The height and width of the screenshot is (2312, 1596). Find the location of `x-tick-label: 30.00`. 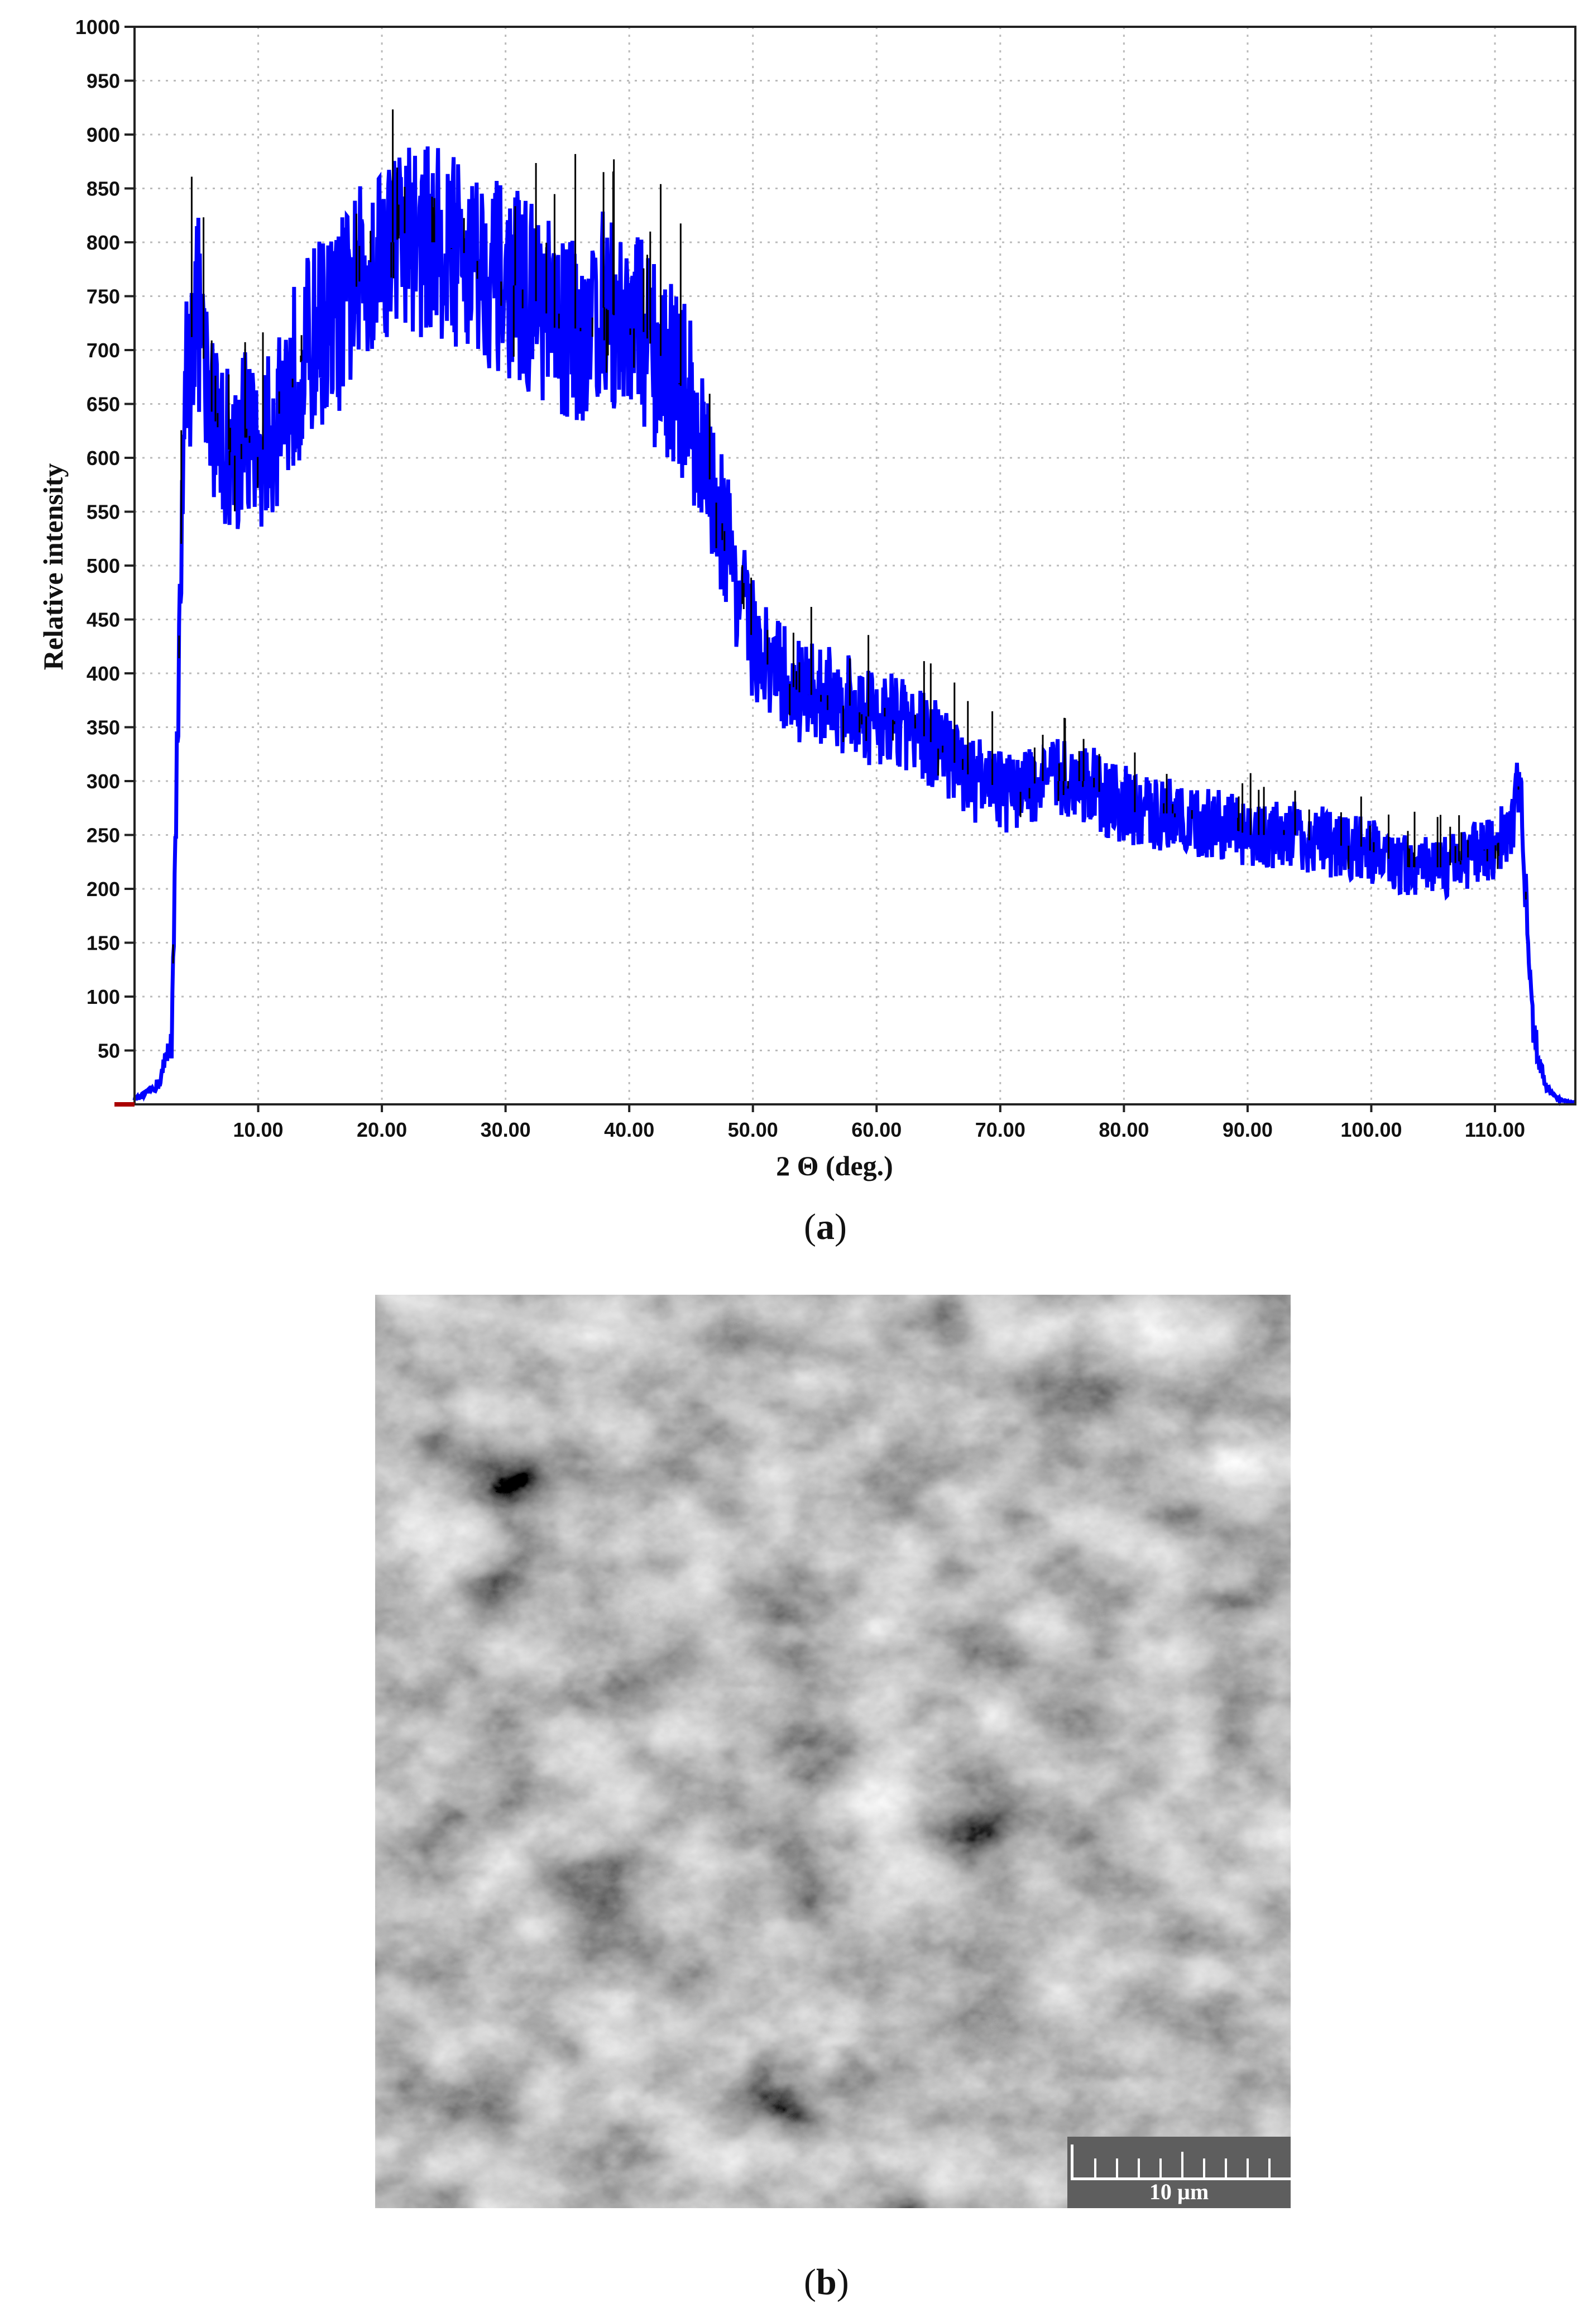

x-tick-label: 30.00 is located at coordinates (506, 1130).